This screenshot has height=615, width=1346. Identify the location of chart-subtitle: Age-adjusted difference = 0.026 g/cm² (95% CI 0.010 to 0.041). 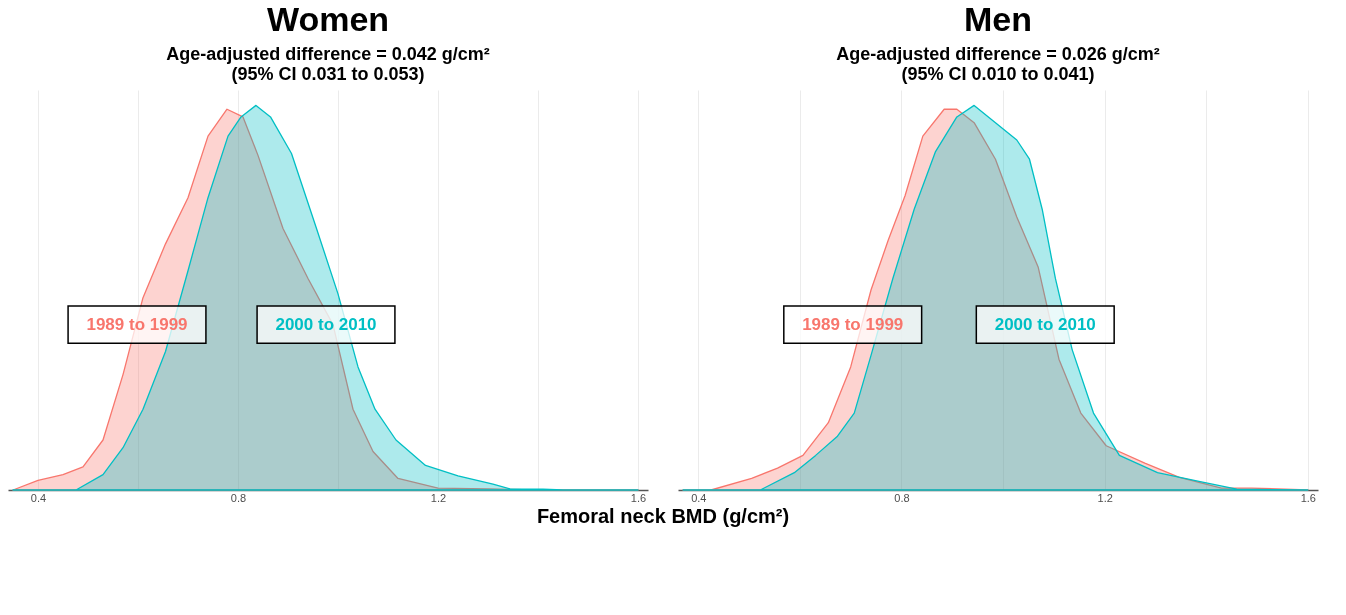
(998, 64).